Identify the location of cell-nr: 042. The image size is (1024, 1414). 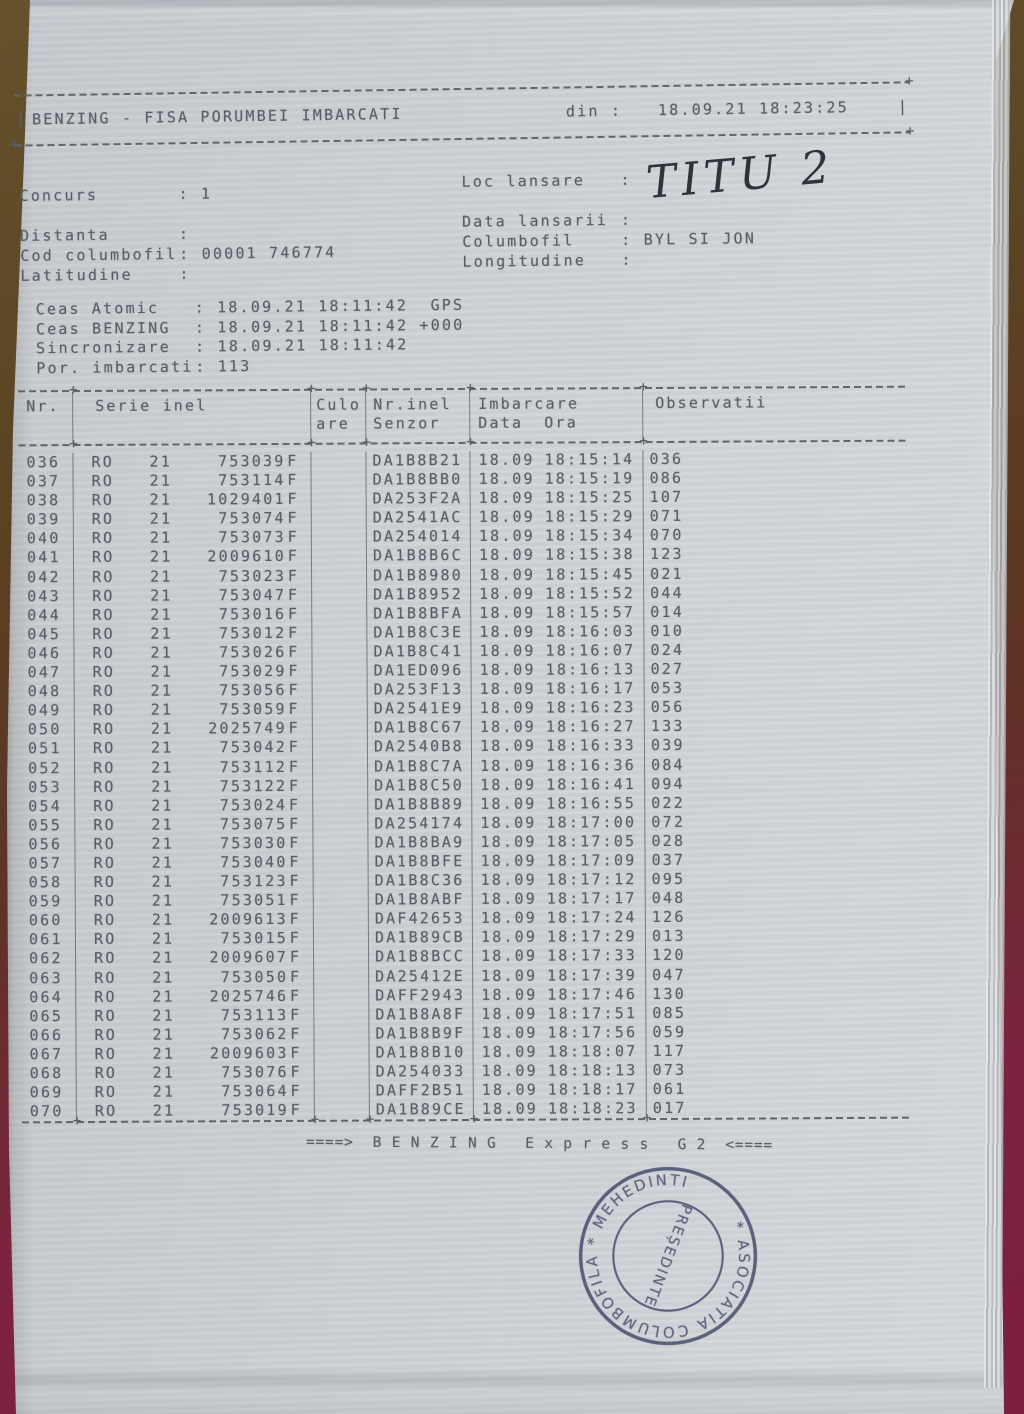
(47, 577).